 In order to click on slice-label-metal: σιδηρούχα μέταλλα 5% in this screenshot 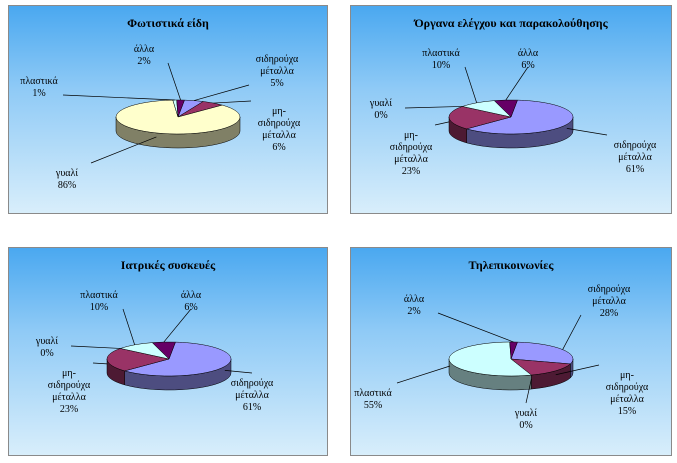, I will do `click(277, 71)`.